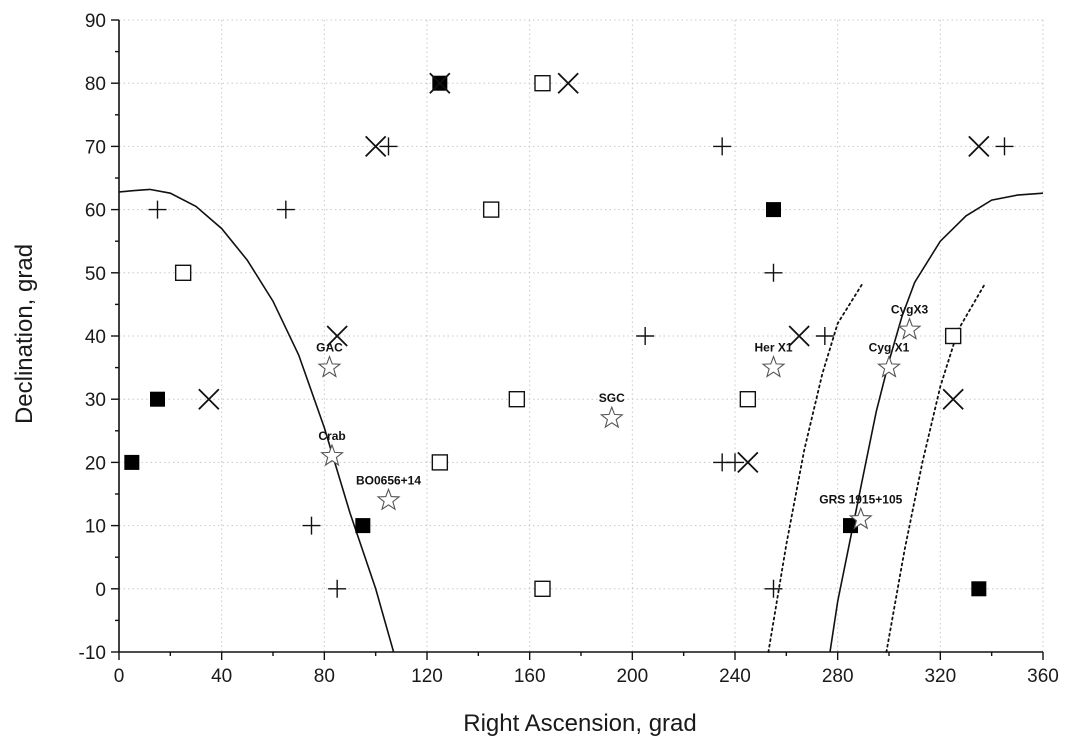 The height and width of the screenshot is (742, 1066). What do you see at coordinates (910, 310) in the screenshot?
I see `star-annotation: CygX3` at bounding box center [910, 310].